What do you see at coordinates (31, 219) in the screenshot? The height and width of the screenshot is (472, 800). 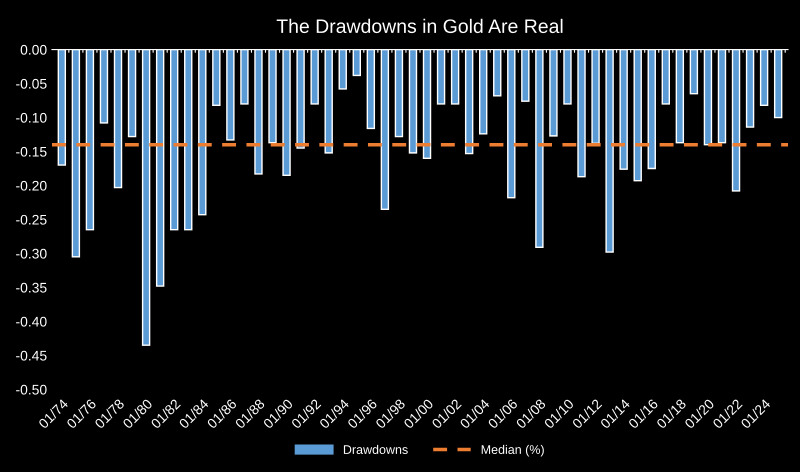 I see `y-tick-label: -0.25` at bounding box center [31, 219].